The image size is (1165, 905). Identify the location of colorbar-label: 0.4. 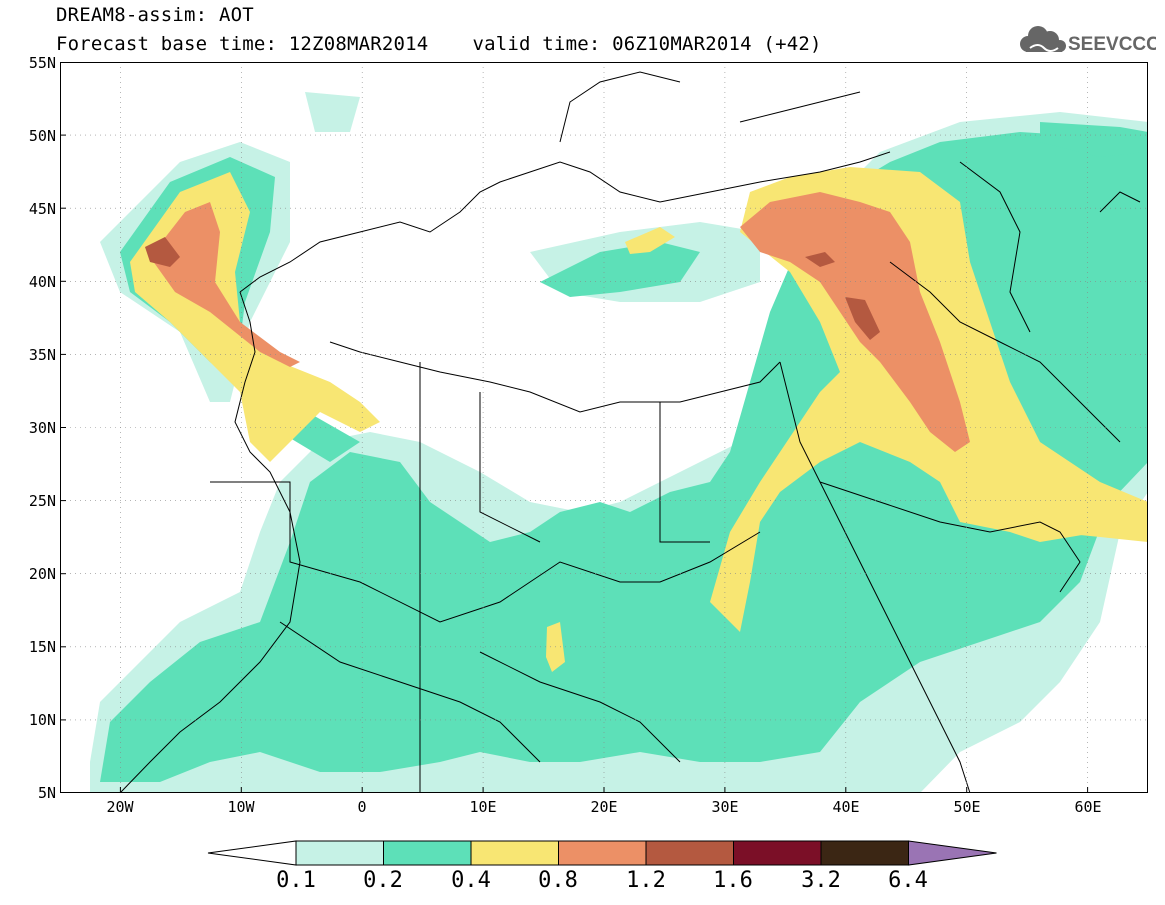
(471, 880).